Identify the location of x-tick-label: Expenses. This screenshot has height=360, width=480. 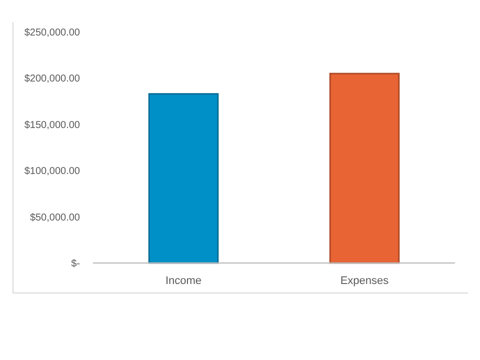
(365, 280).